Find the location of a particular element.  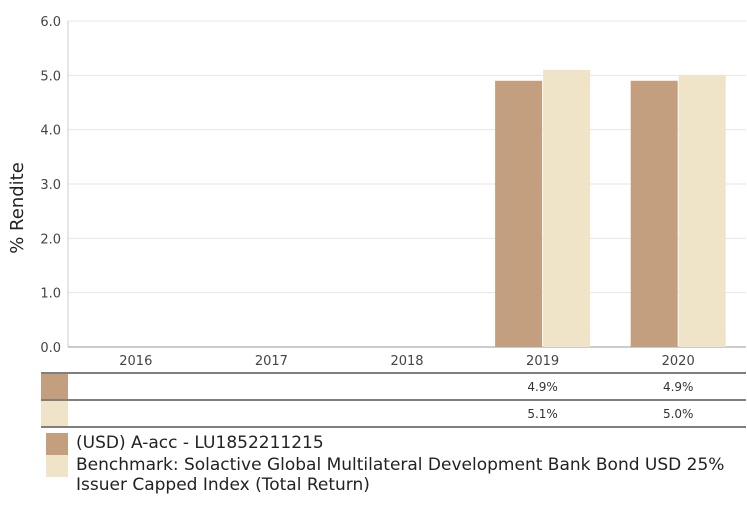

y-tick-label-5: 5.0 is located at coordinates (50, 76).